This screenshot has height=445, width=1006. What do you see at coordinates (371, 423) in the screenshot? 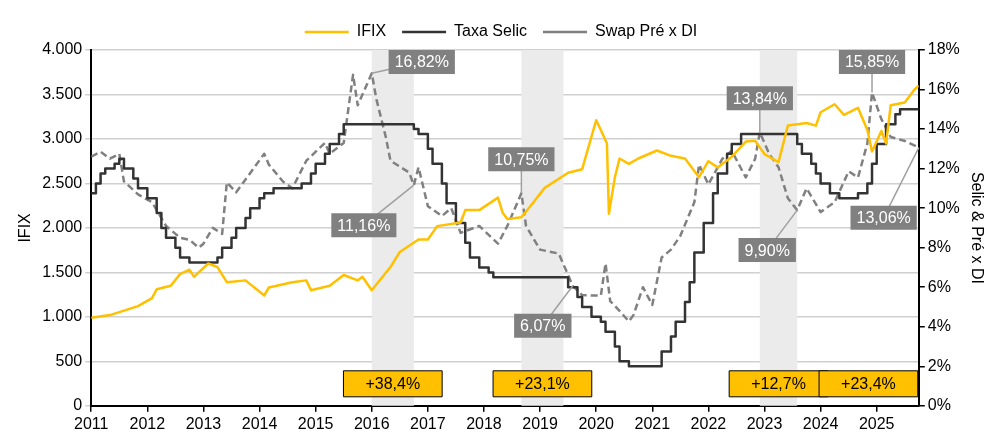
I see `x-tick-label: 2016` at bounding box center [371, 423].